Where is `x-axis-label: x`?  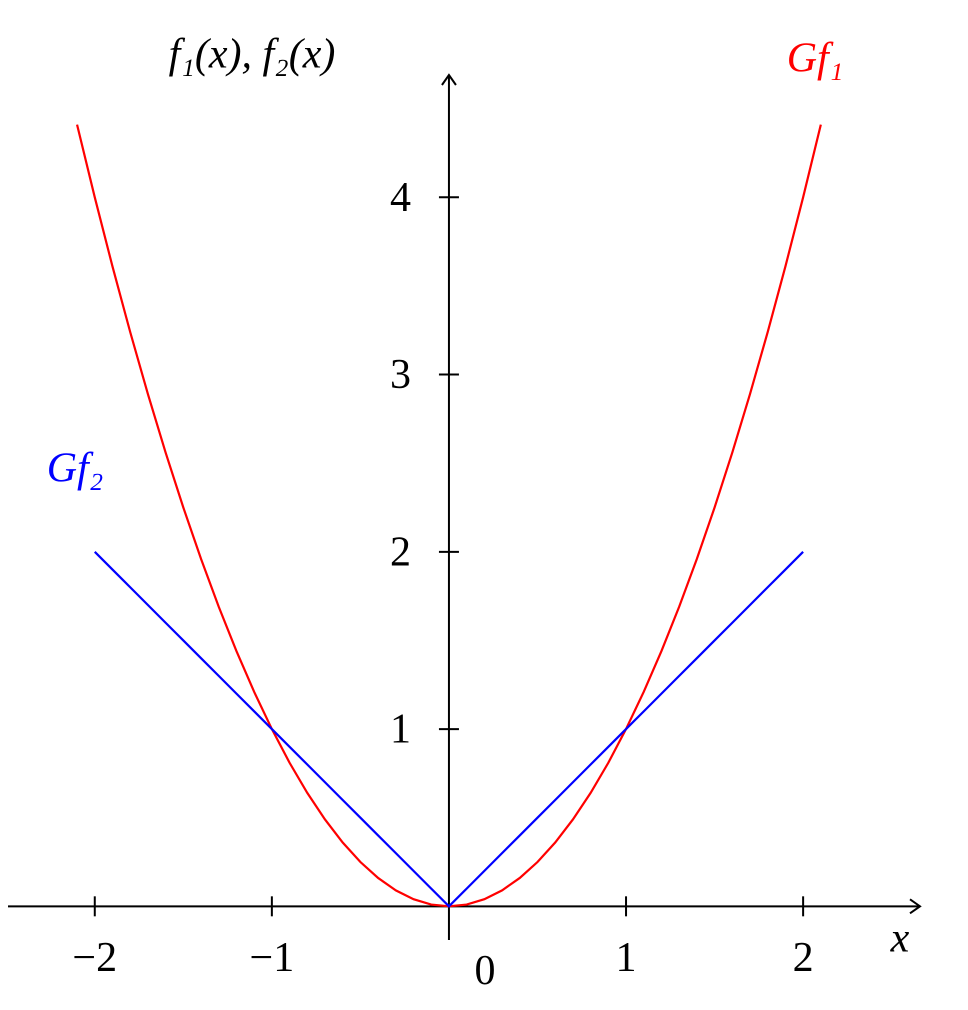
x-axis-label: x is located at coordinates (900, 939).